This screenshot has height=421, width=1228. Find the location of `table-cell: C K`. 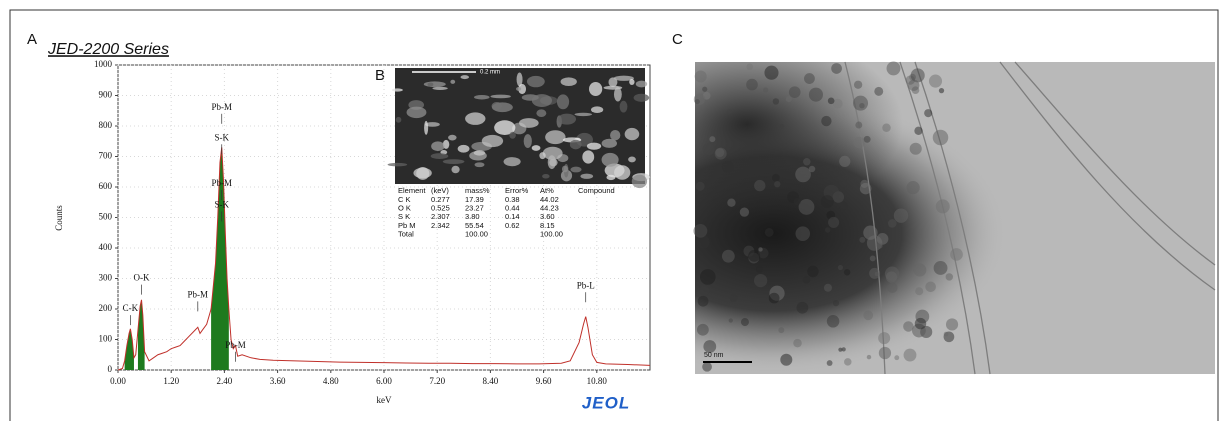

table-cell: C K is located at coordinates (404, 199).